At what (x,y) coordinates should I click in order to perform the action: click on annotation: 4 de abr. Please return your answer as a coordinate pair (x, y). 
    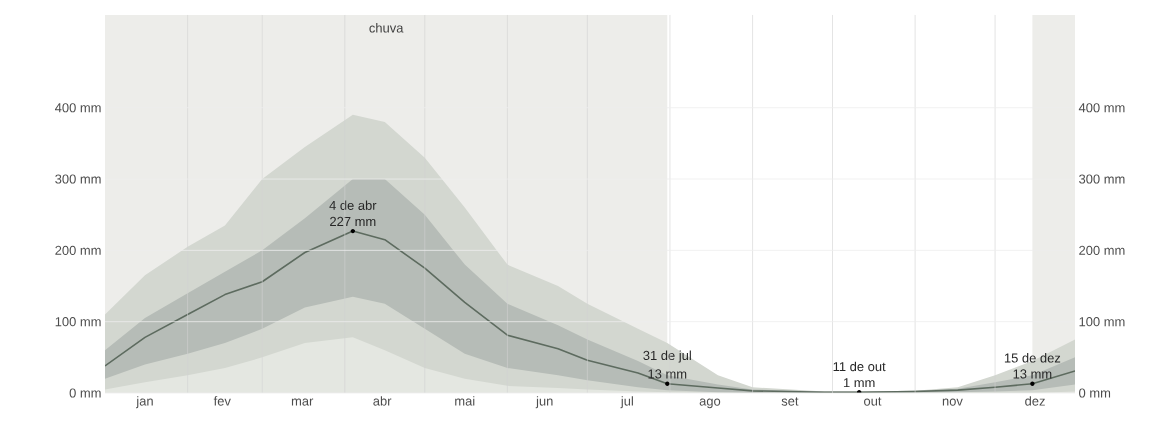
    Looking at the image, I should click on (353, 205).